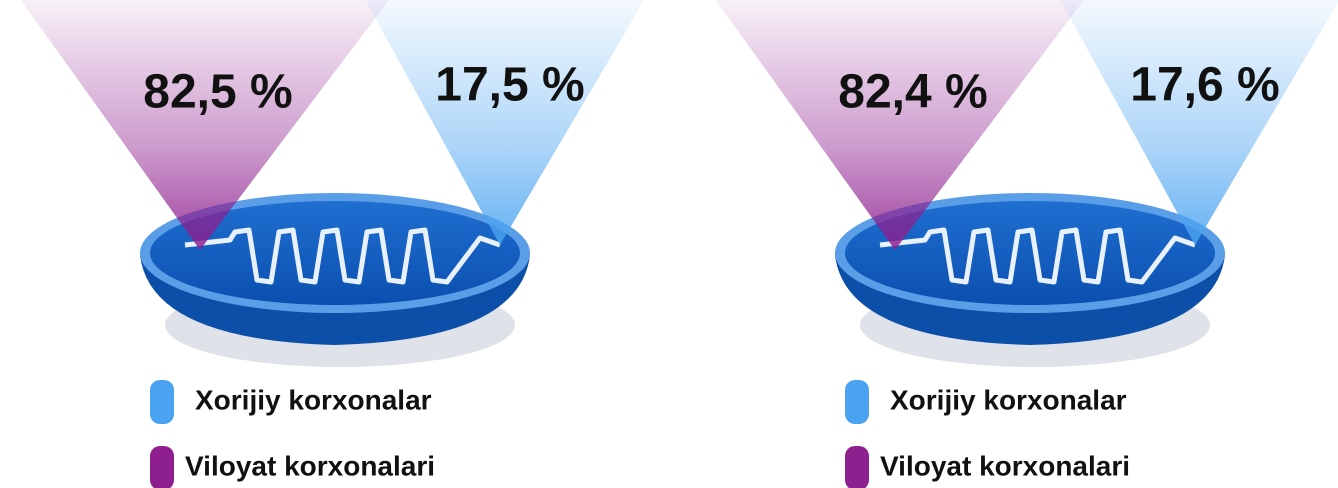 This screenshot has width=1338, height=488. What do you see at coordinates (509, 85) in the screenshot?
I see `value-label: 17,5 %` at bounding box center [509, 85].